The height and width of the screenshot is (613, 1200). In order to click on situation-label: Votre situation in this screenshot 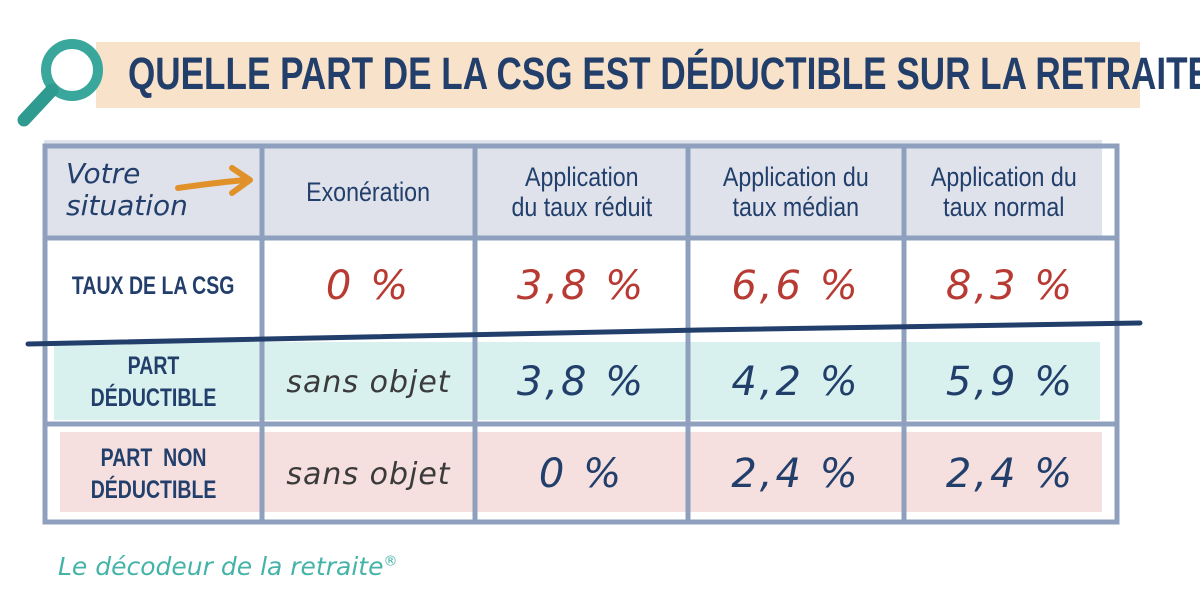, I will do `click(136, 190)`.